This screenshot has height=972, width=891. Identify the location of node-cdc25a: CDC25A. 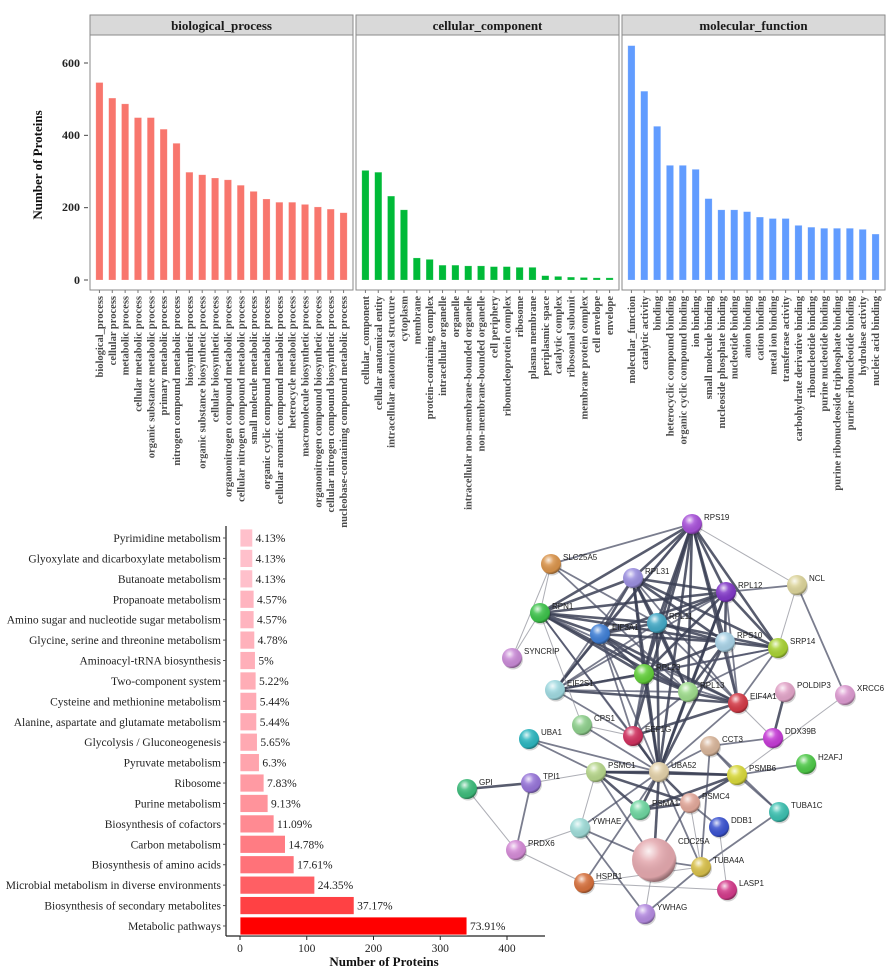
(671, 860).